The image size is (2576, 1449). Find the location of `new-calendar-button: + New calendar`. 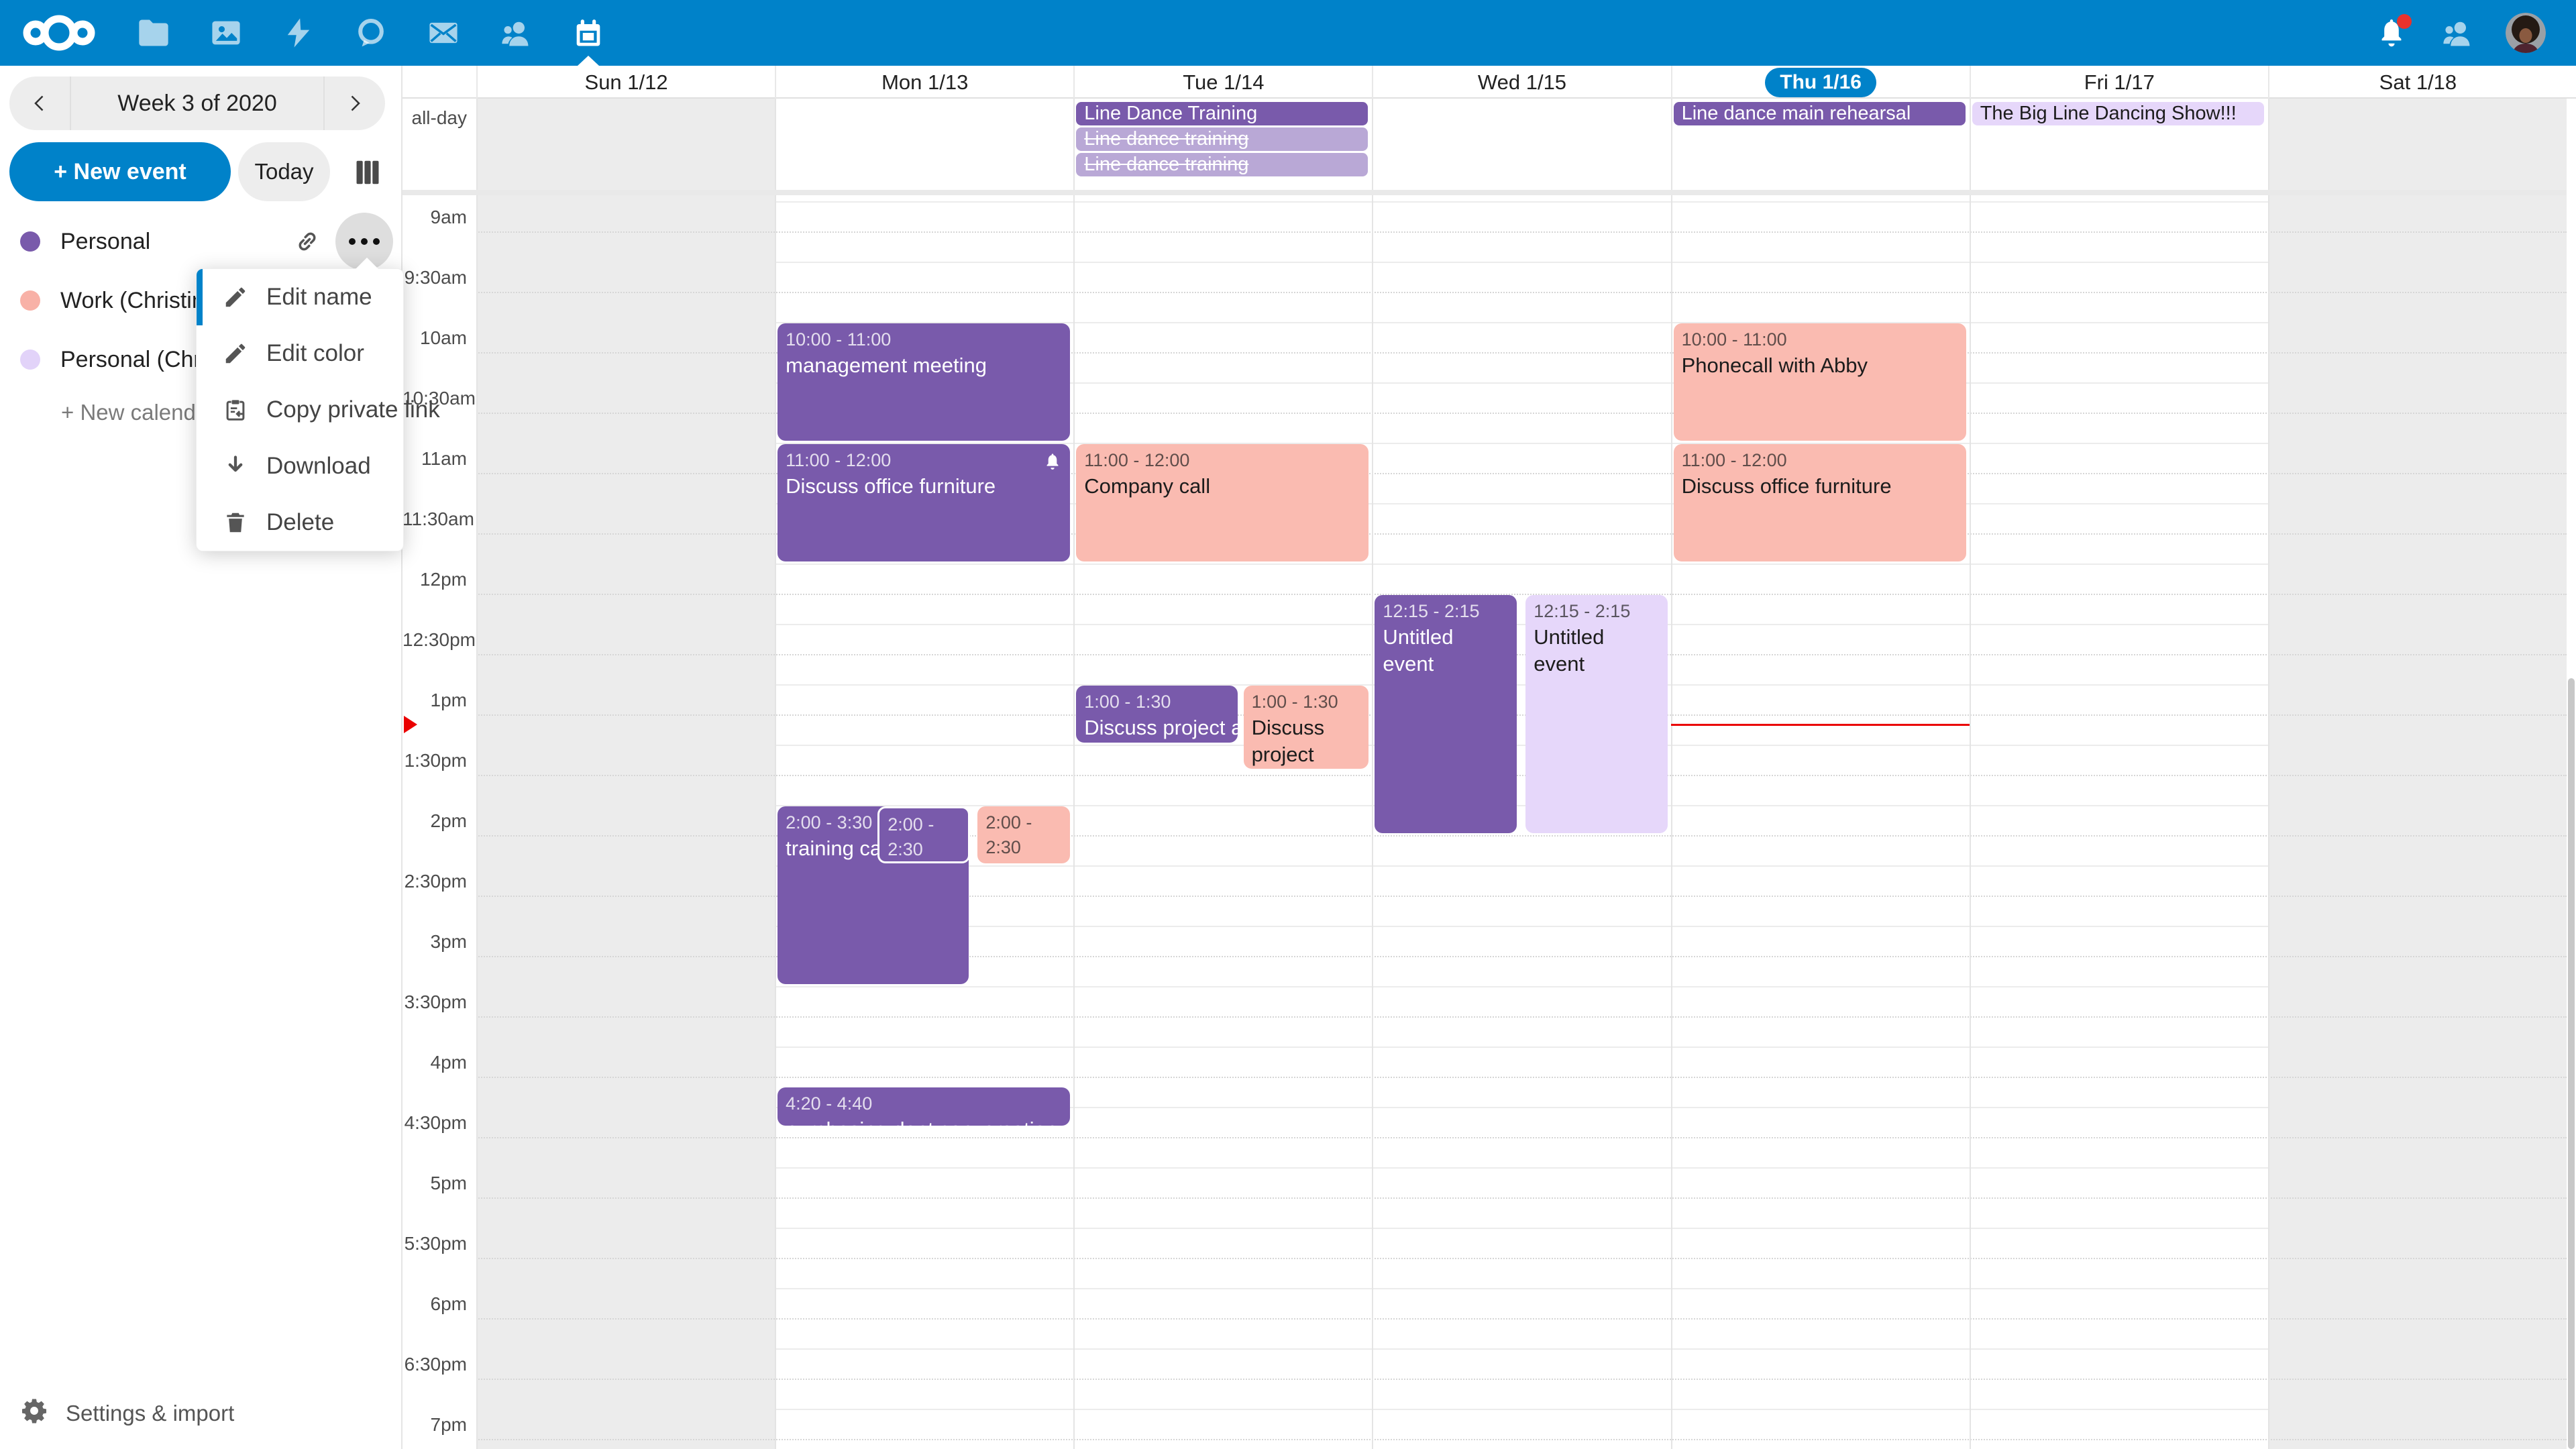

new-calendar-button: + New calendar is located at coordinates (138, 412).